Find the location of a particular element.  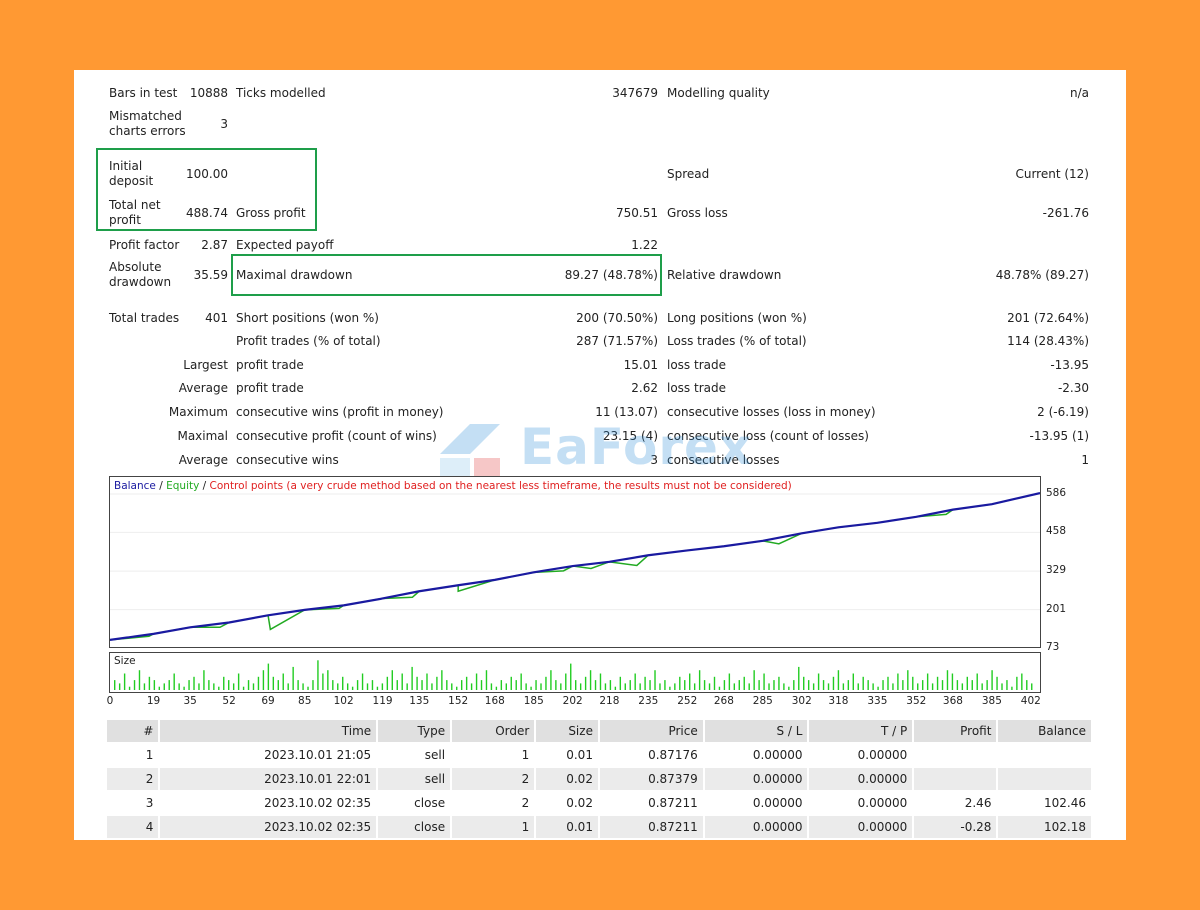

cell-sl: 0.00000 is located at coordinates (777, 755).